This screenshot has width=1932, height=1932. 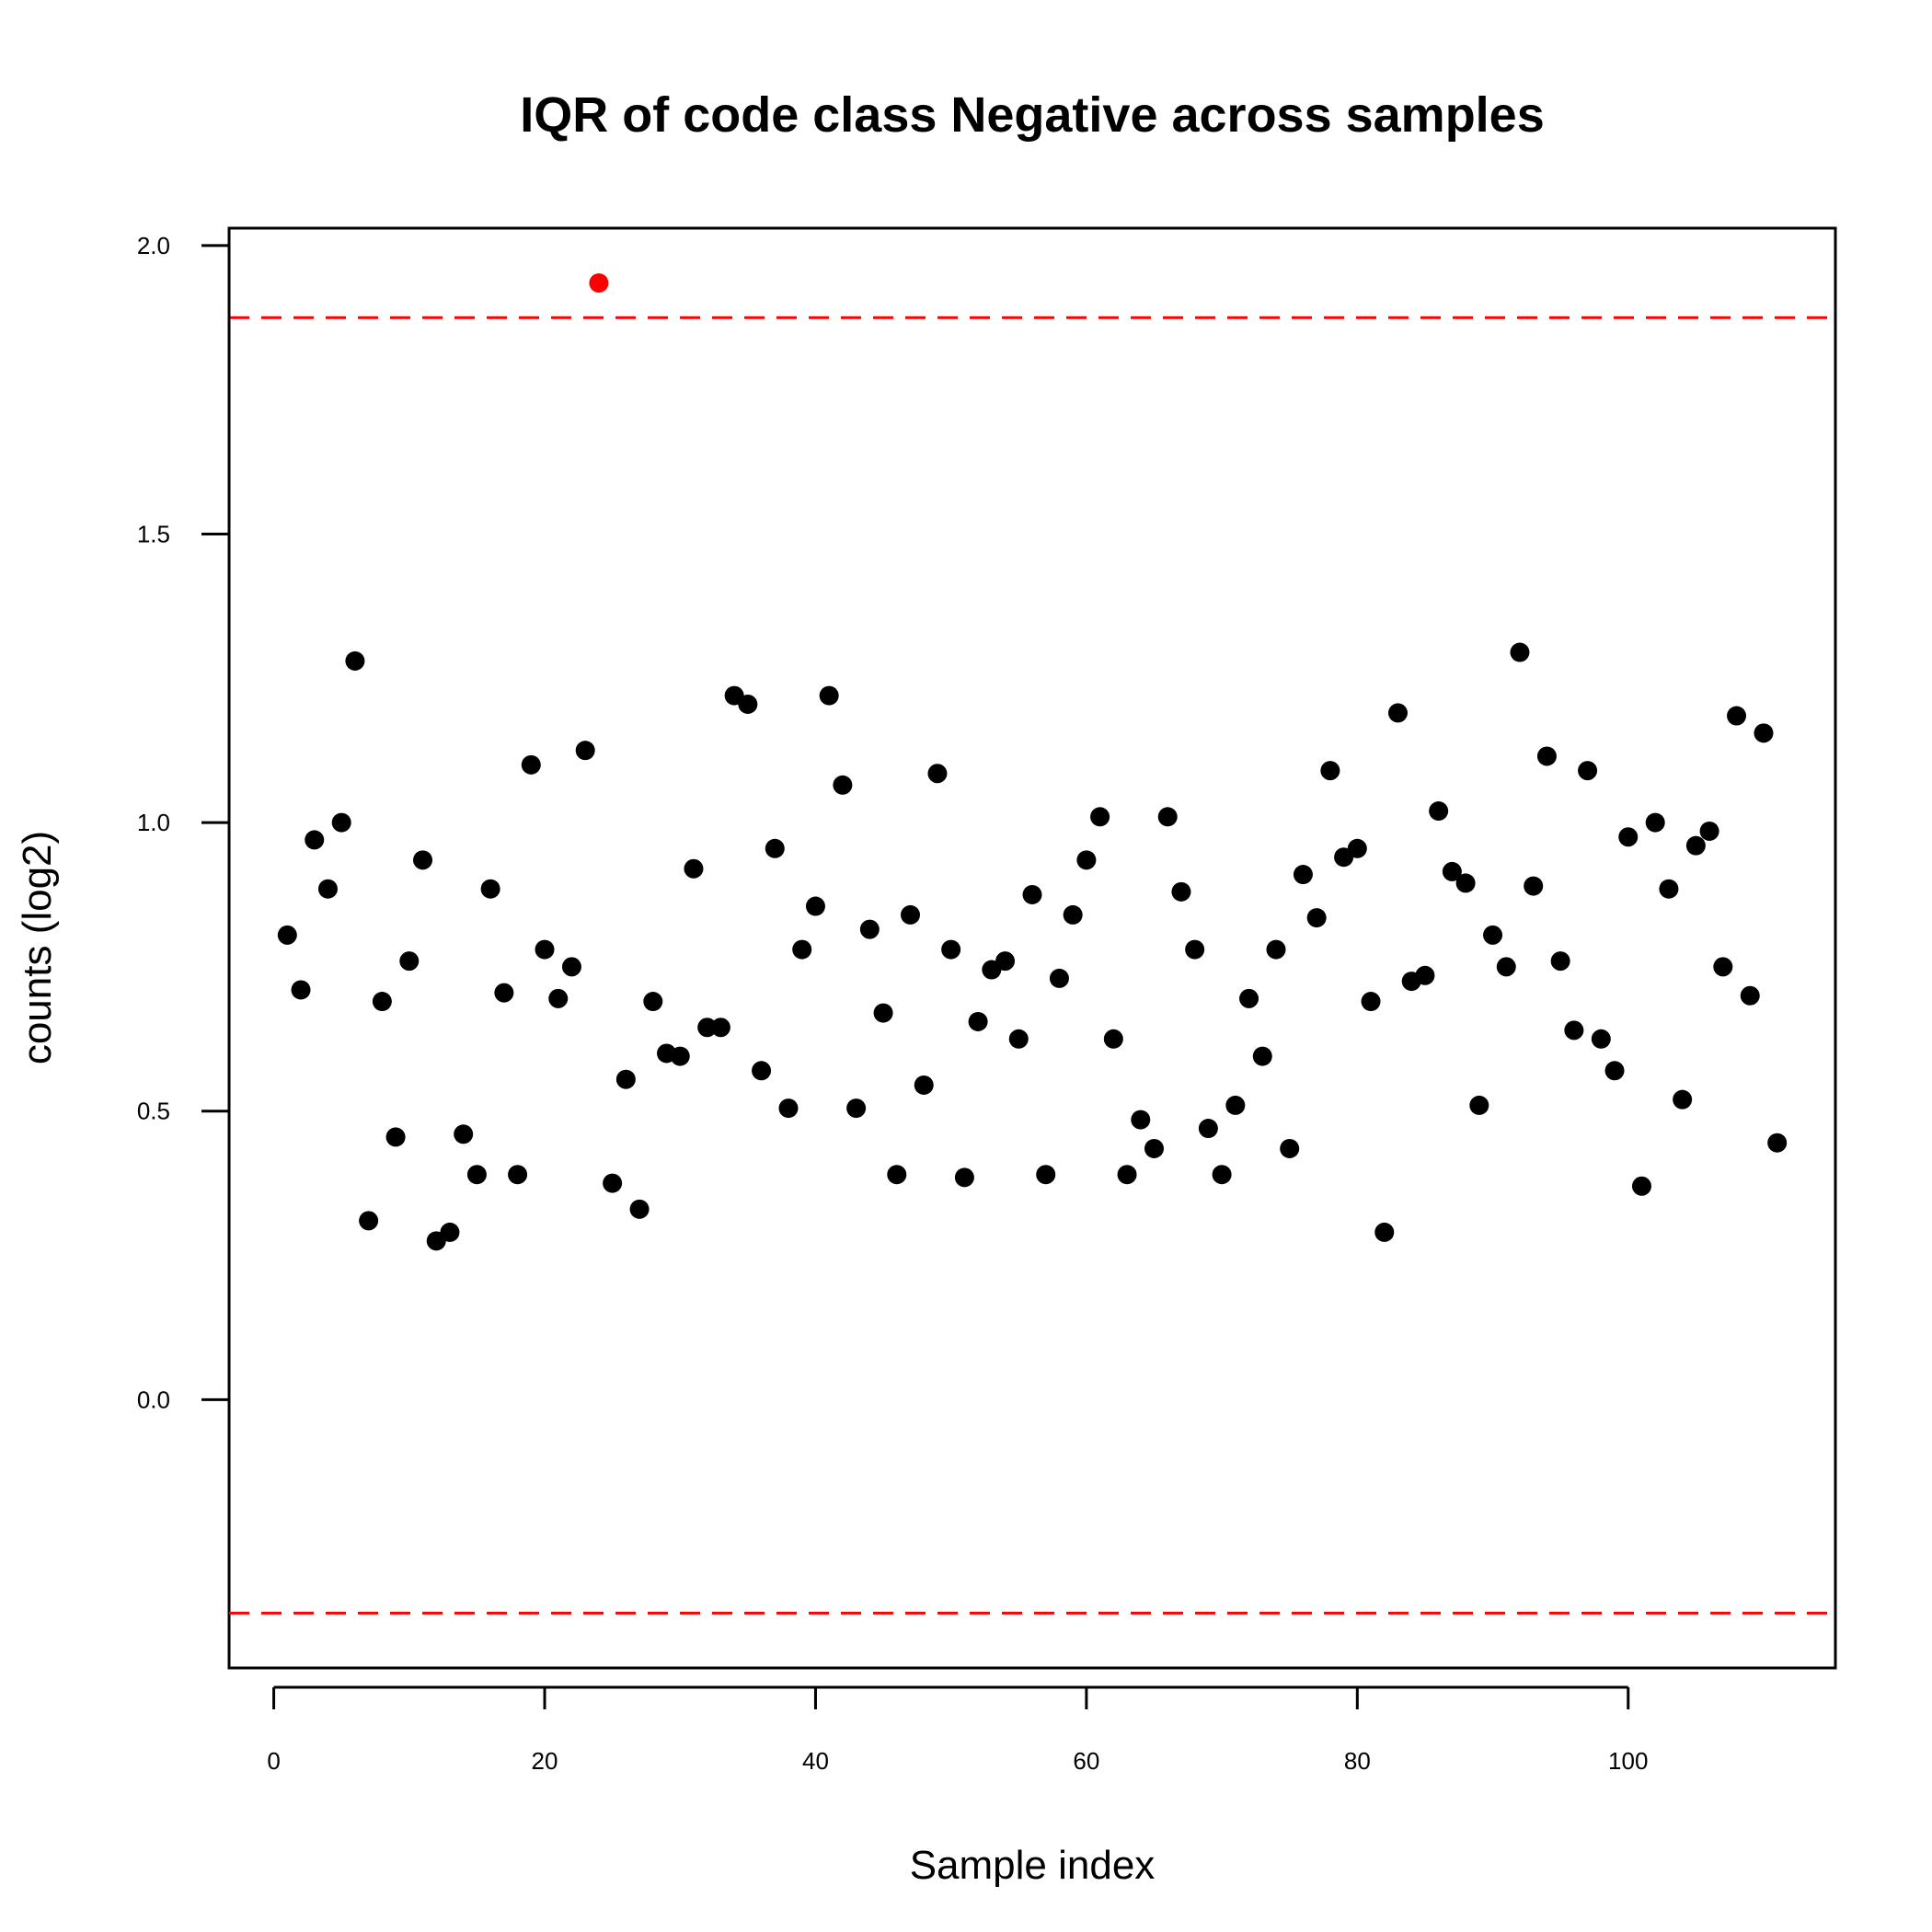 What do you see at coordinates (1628, 1761) in the screenshot?
I see `x-tick-label: 100` at bounding box center [1628, 1761].